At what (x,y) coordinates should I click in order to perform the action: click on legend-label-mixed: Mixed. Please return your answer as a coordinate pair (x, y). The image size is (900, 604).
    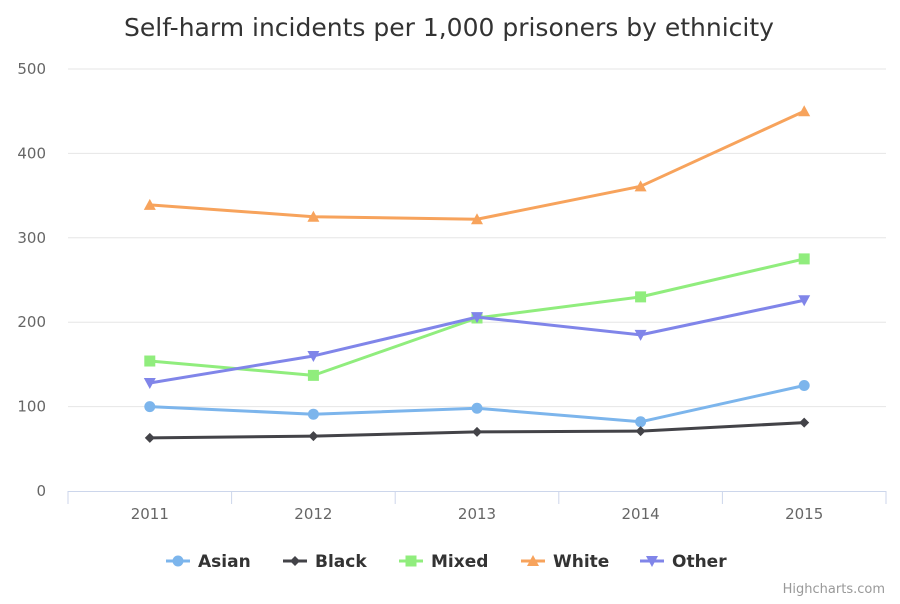
    Looking at the image, I should click on (459, 562).